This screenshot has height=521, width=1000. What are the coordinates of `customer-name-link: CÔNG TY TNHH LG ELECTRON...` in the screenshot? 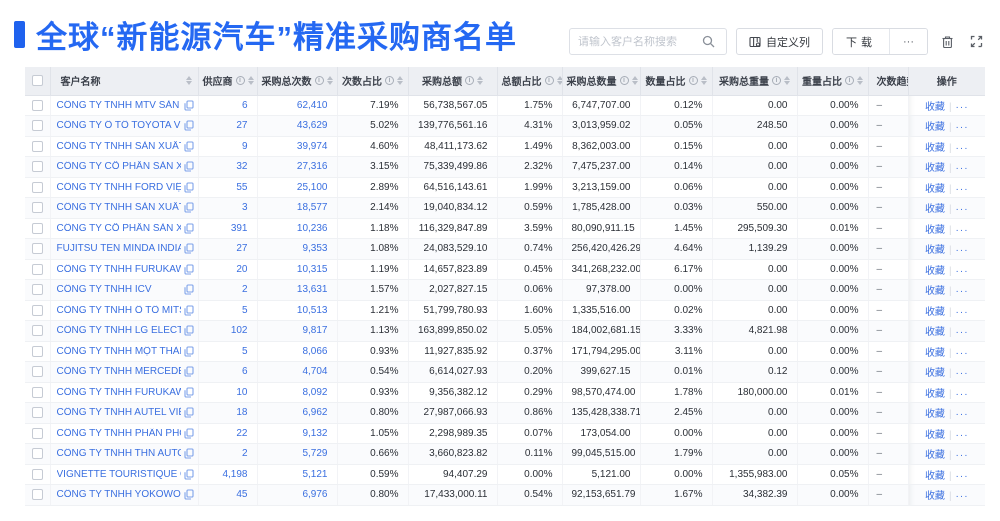 It's located at (118, 331).